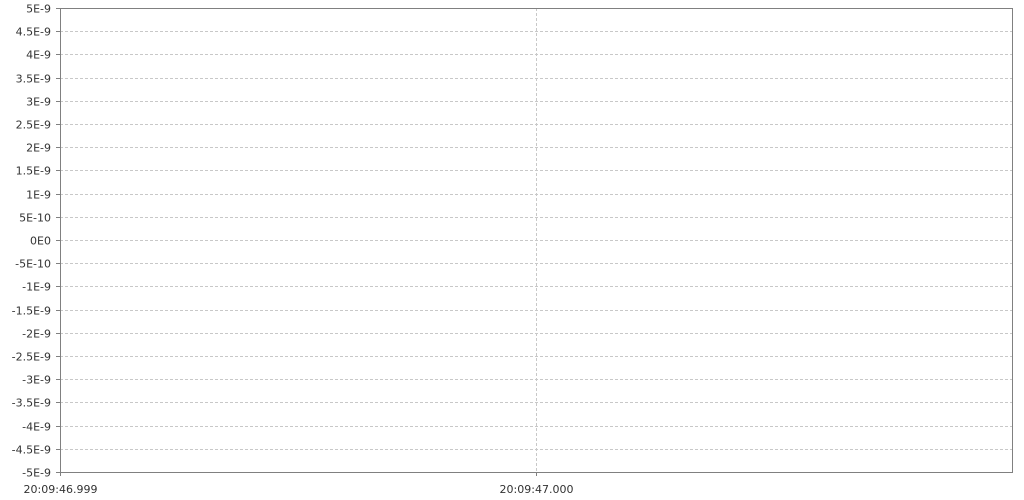 The width and height of the screenshot is (1024, 500). I want to click on y-tick-label: -3E-9, so click(36, 380).